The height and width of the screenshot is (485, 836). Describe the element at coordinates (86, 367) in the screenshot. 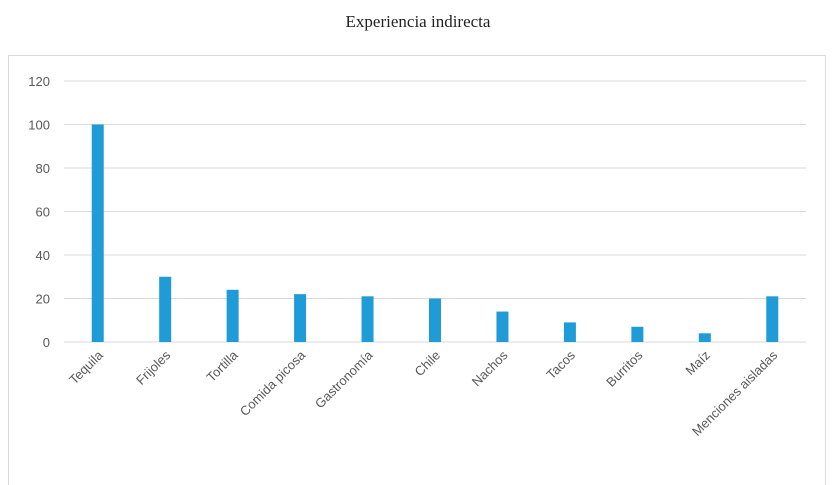

I see `x-tick-label: Tequila` at that location.